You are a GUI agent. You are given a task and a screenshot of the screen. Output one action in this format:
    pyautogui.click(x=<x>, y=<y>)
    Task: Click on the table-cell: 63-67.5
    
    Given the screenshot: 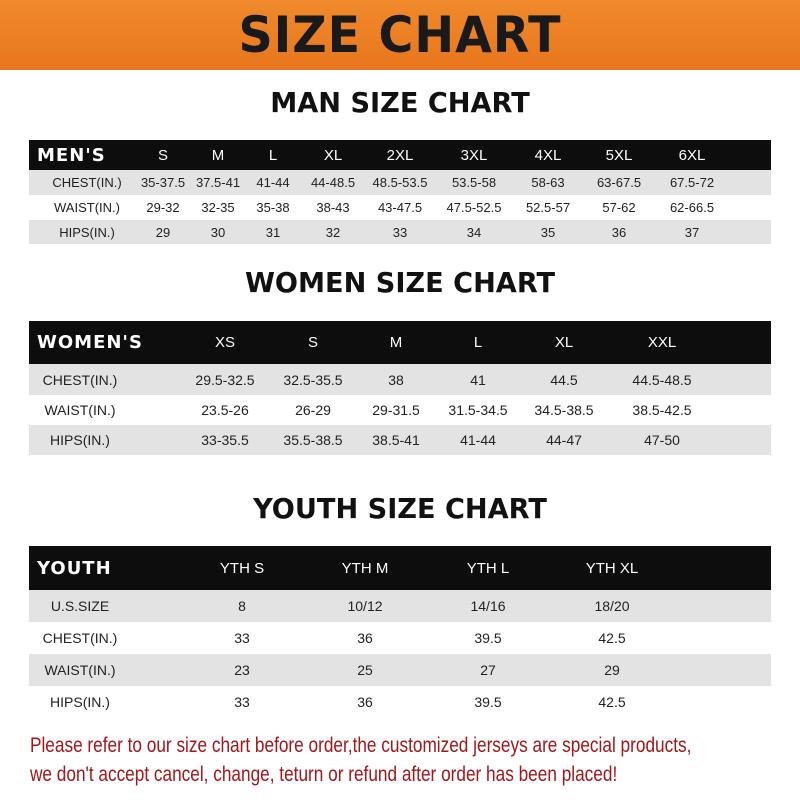 What is the action you would take?
    pyautogui.click(x=619, y=182)
    